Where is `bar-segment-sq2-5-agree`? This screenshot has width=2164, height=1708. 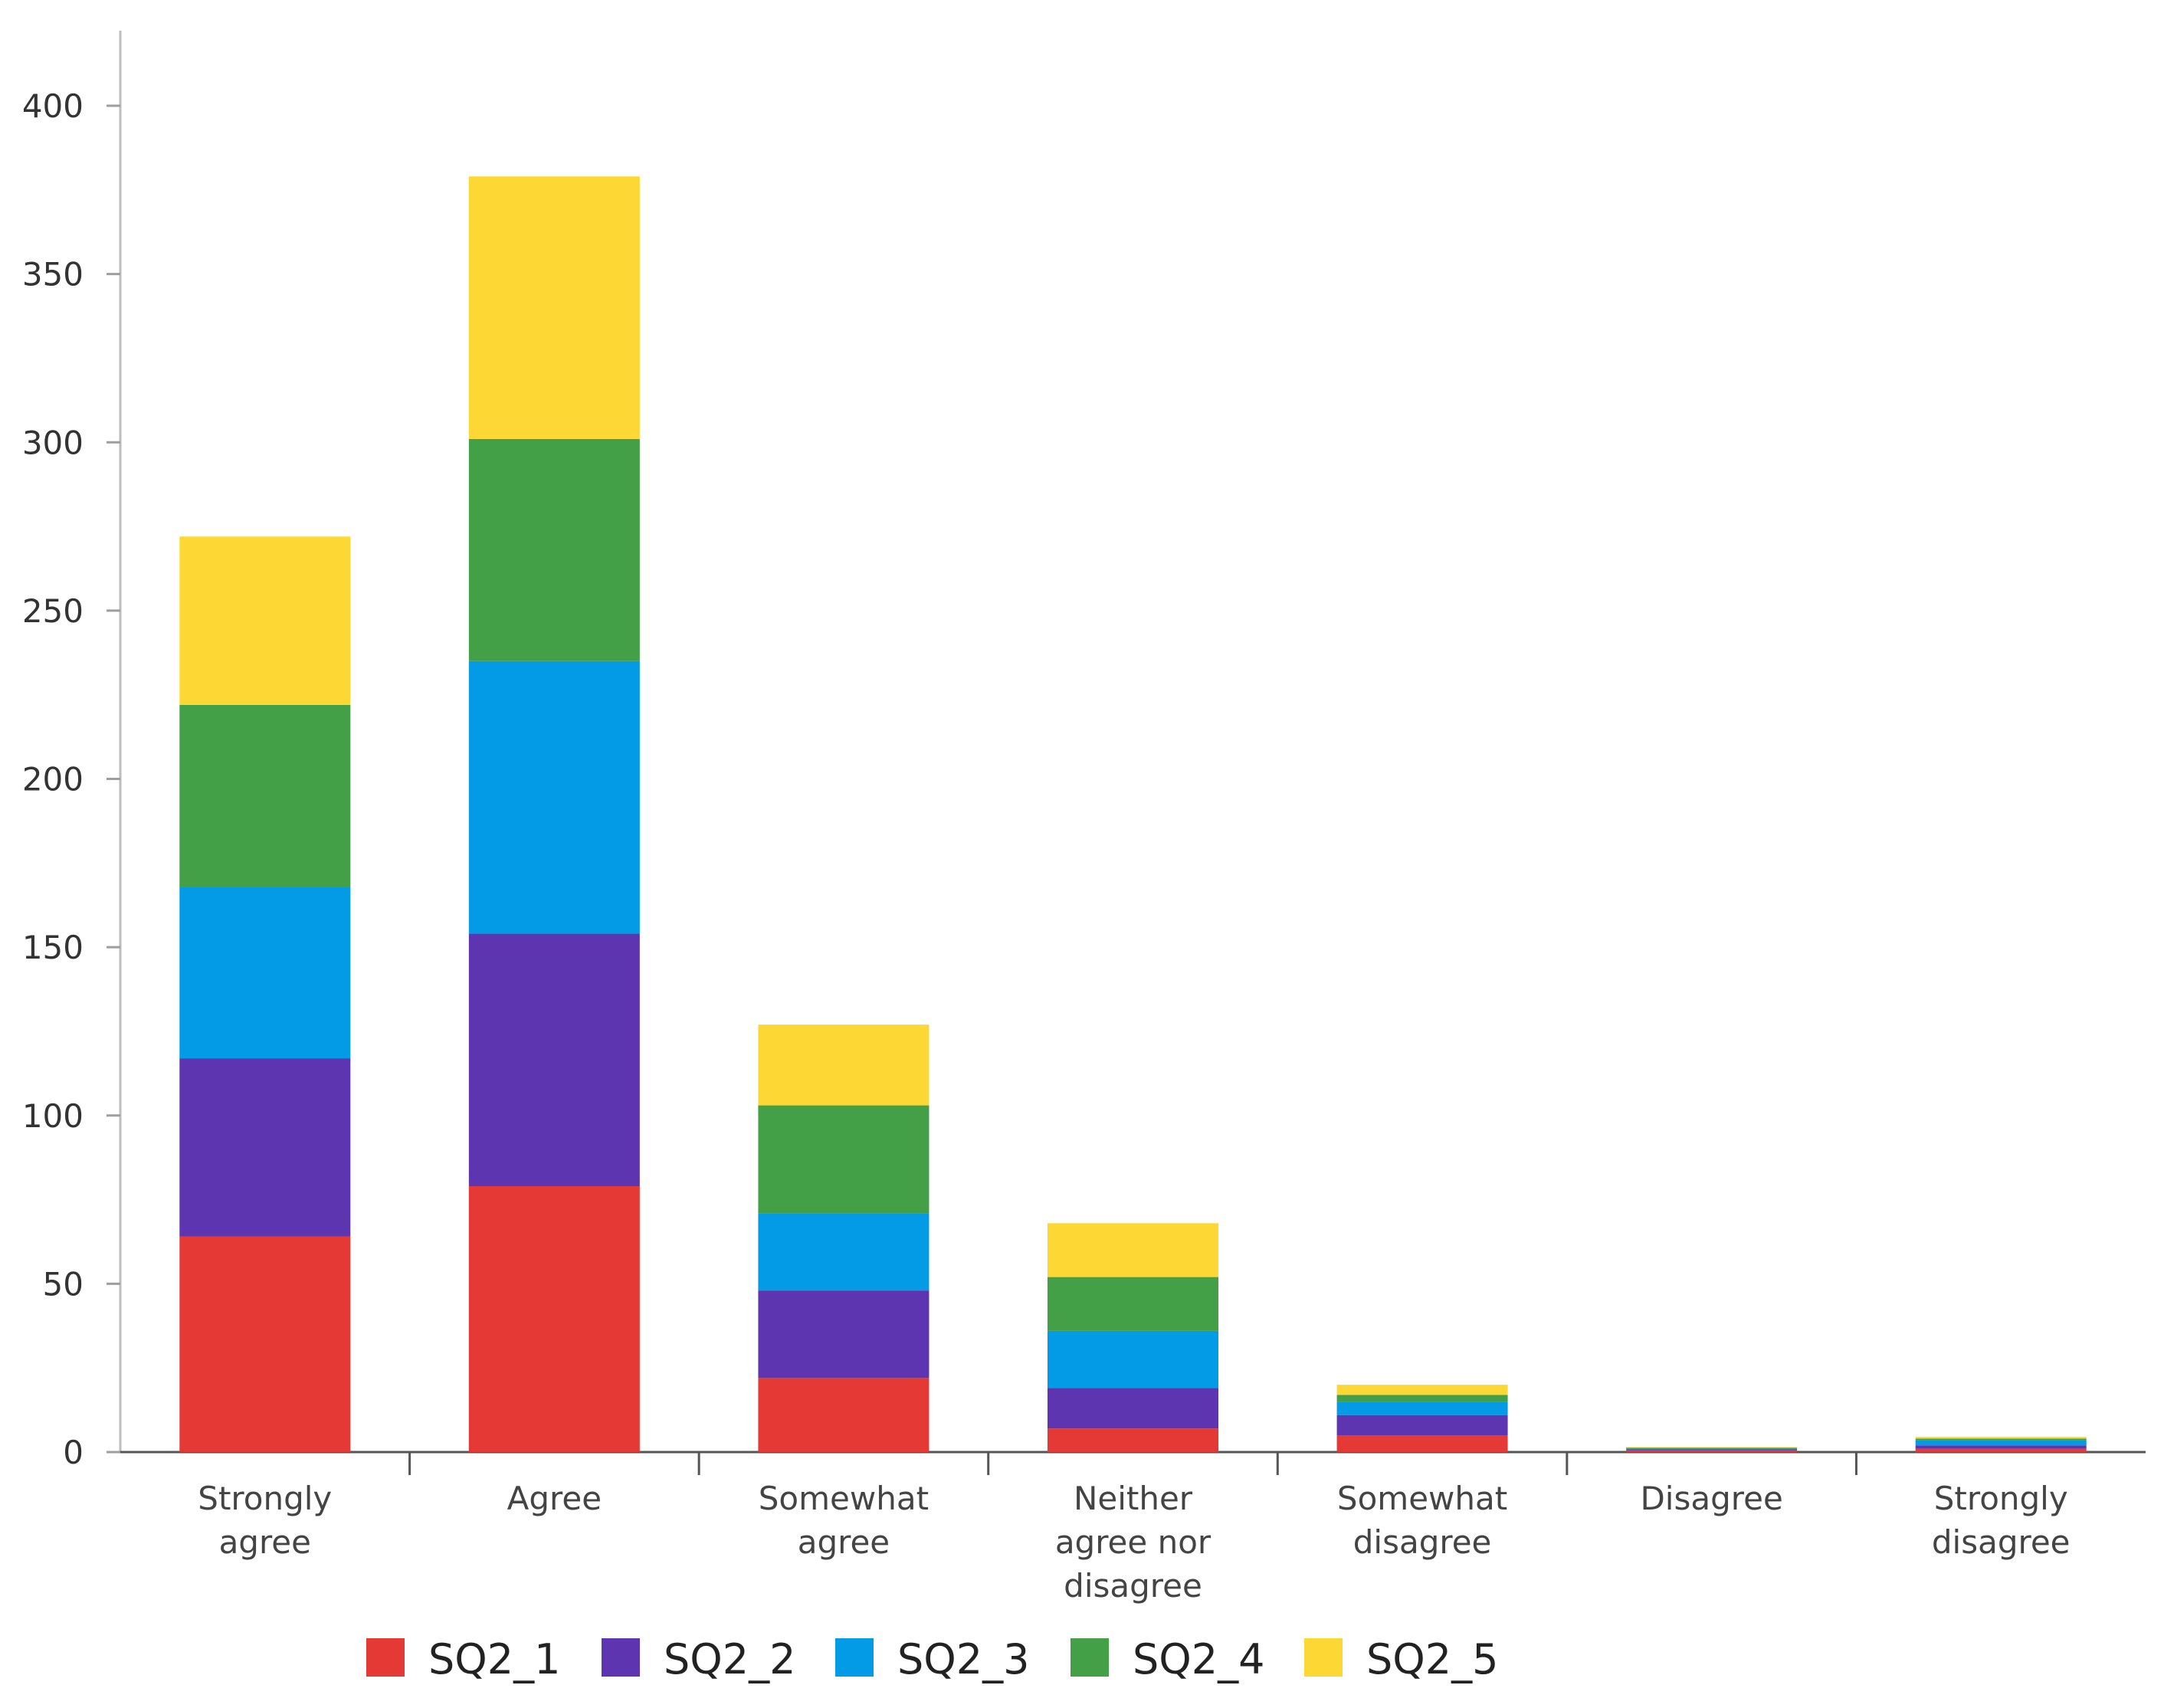 bar-segment-sq2-5-agree is located at coordinates (554, 307).